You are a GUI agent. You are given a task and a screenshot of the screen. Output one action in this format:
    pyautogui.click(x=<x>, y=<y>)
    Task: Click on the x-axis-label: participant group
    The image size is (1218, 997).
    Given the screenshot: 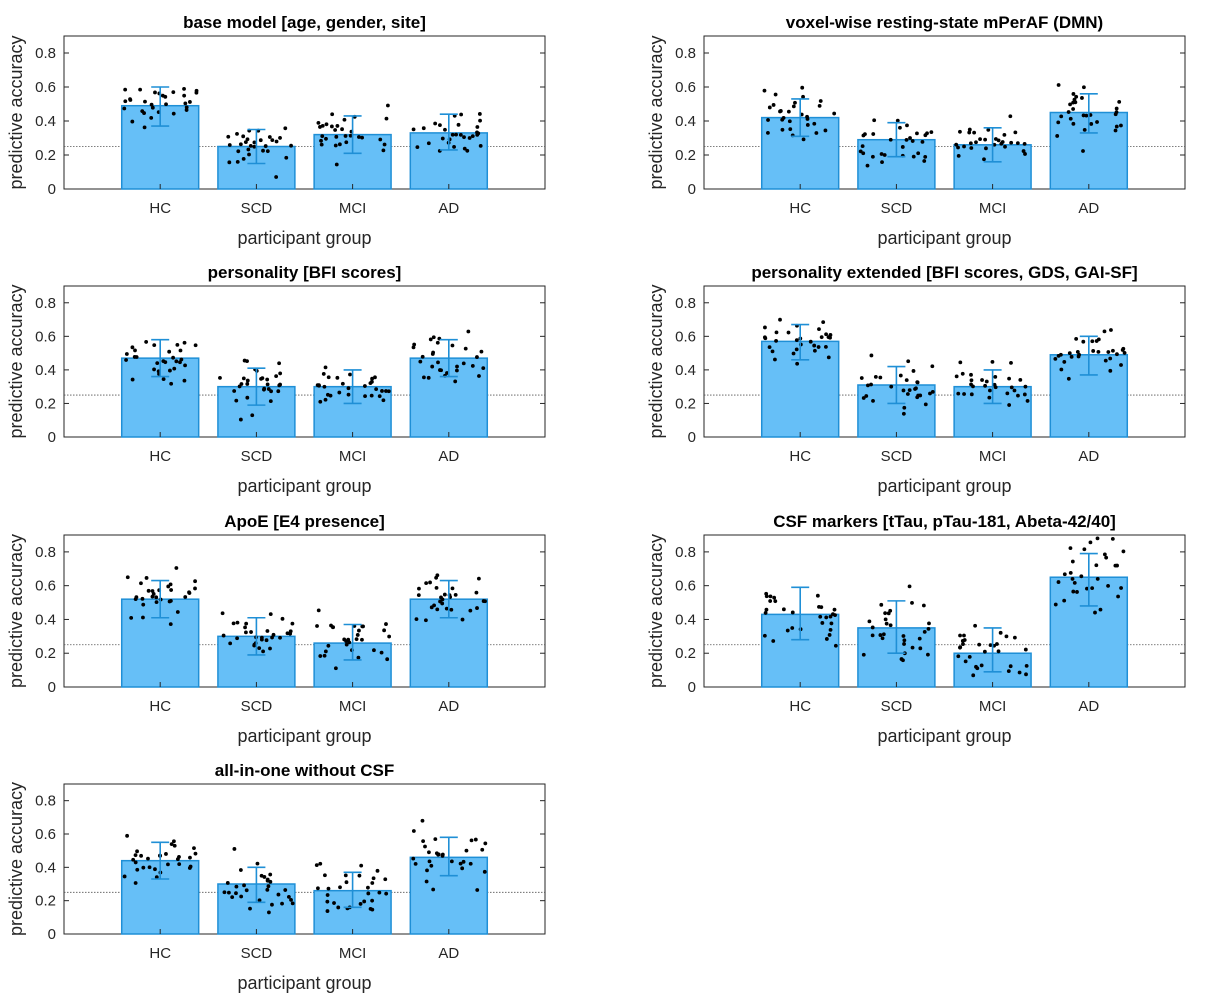 What is the action you would take?
    pyautogui.click(x=304, y=983)
    